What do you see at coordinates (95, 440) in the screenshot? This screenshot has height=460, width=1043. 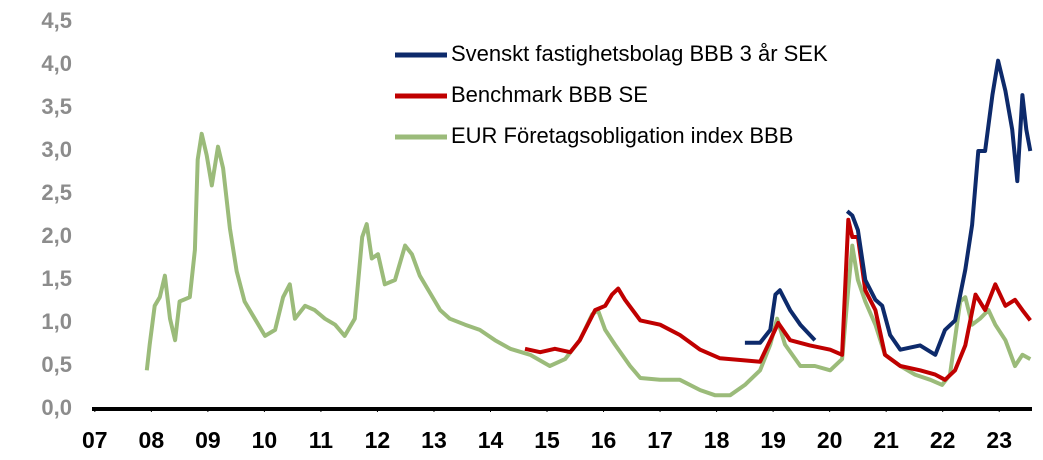 I see `x-tick-label: 07` at bounding box center [95, 440].